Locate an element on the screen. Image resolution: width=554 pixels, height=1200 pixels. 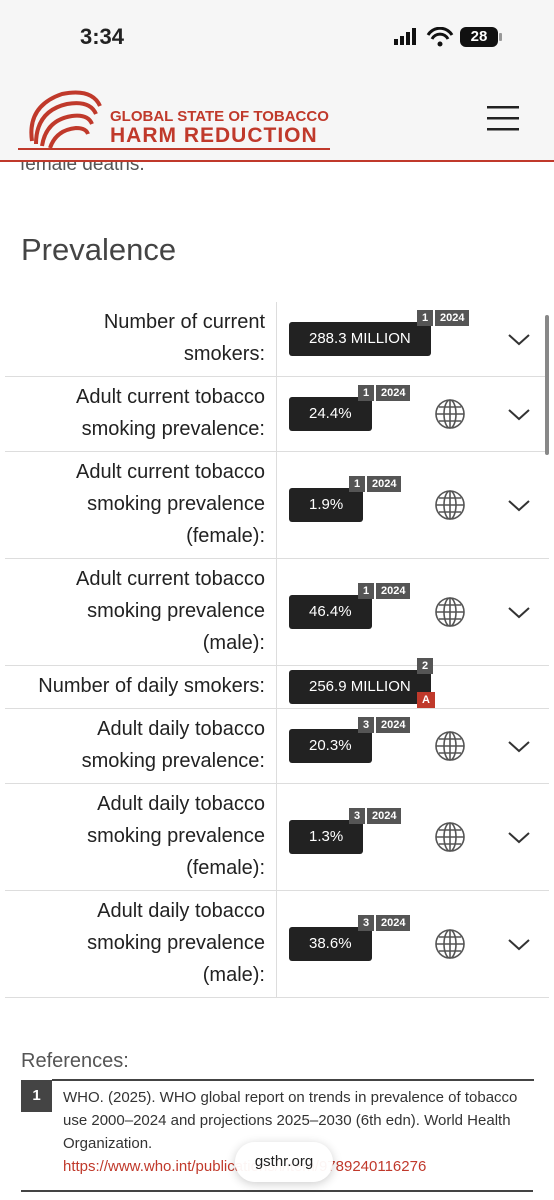
site-header: GLOBAL STATE OF TOBACCO HARM REDUCTION is located at coordinates (277, 119).